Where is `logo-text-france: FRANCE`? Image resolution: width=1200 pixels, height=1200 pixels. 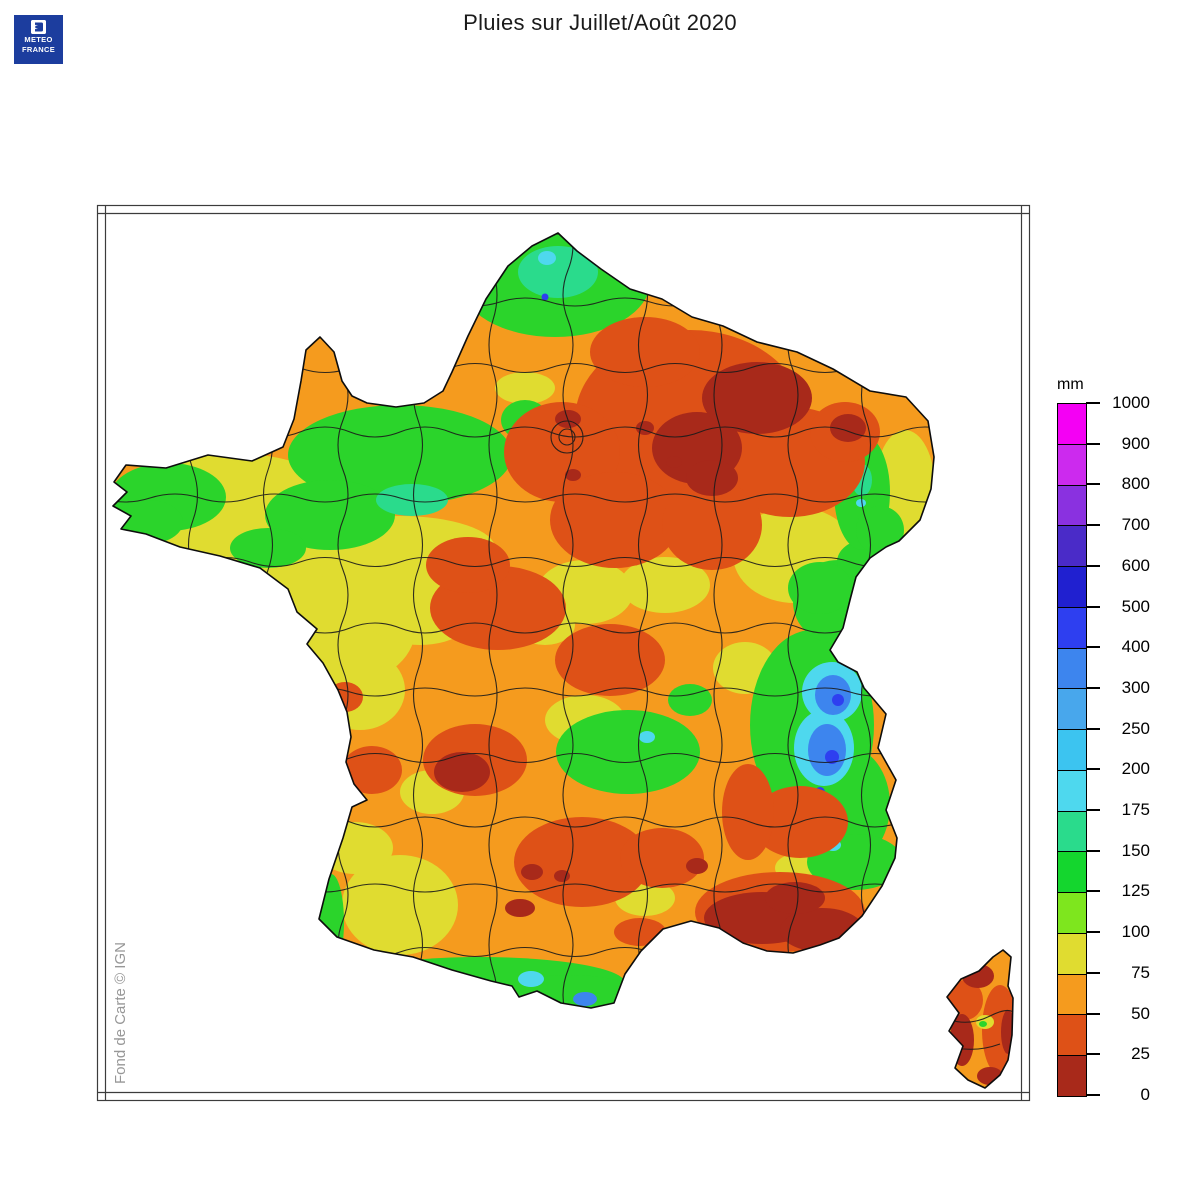 logo-text-france: FRANCE is located at coordinates (38, 49).